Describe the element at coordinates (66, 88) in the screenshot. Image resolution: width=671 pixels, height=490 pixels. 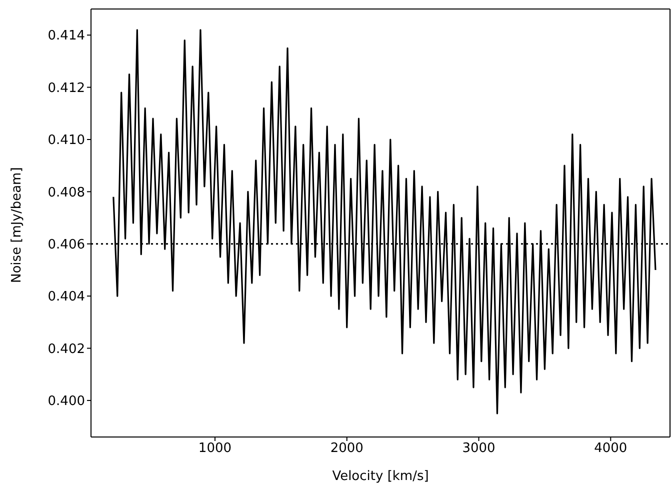
I see `y-tick-label: 0.412` at that location.